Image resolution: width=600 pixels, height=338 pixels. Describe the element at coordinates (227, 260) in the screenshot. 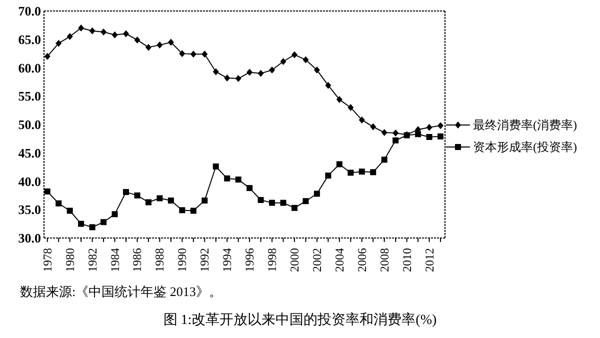

I see `x-tick-label: 1994` at that location.